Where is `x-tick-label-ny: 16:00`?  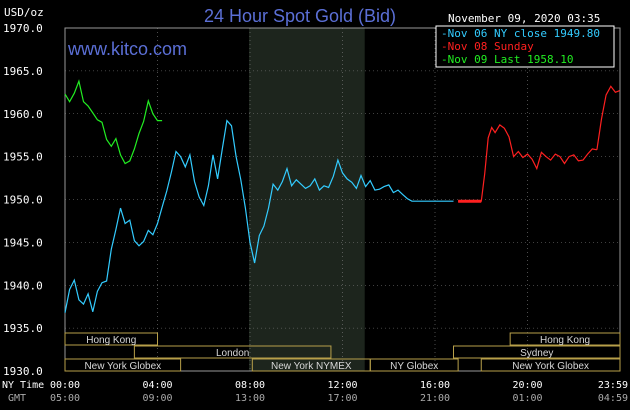 x-tick-label-ny: 16:00 is located at coordinates (435, 385).